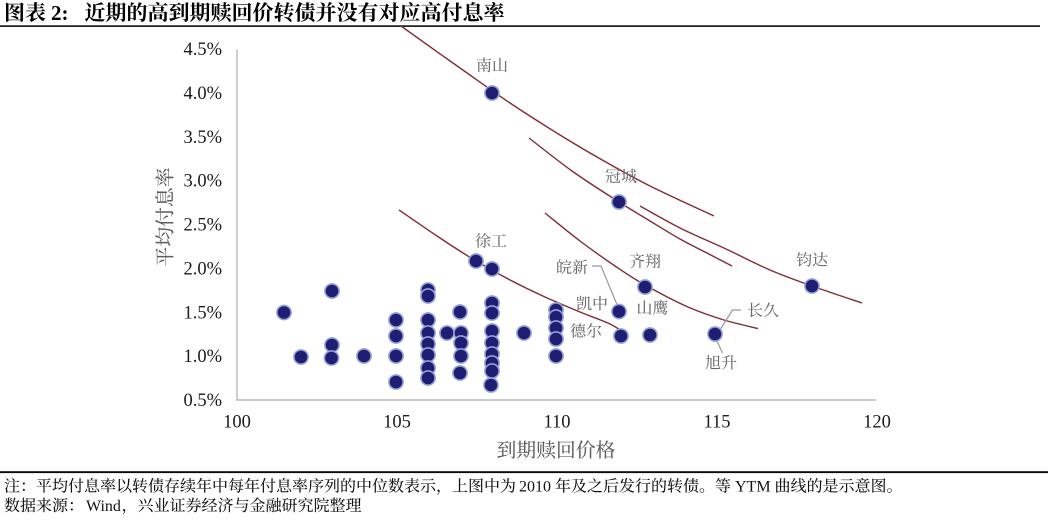 The image size is (1048, 521). I want to click on svg-text: 0.5%, so click(202, 401).